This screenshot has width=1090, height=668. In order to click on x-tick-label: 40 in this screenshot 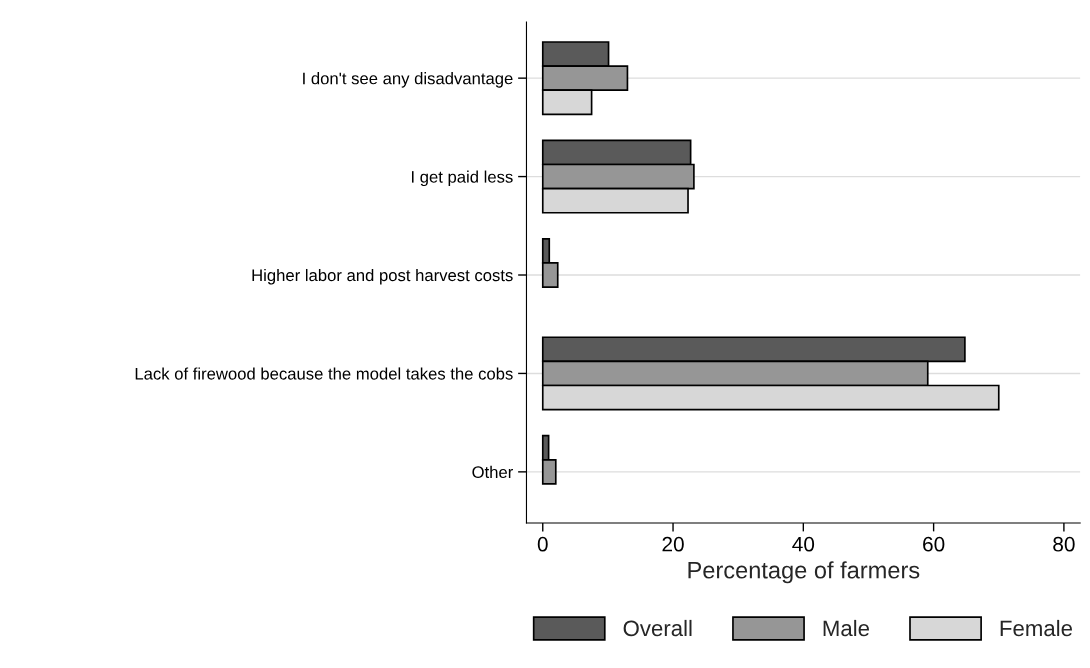, I will do `click(803, 544)`.